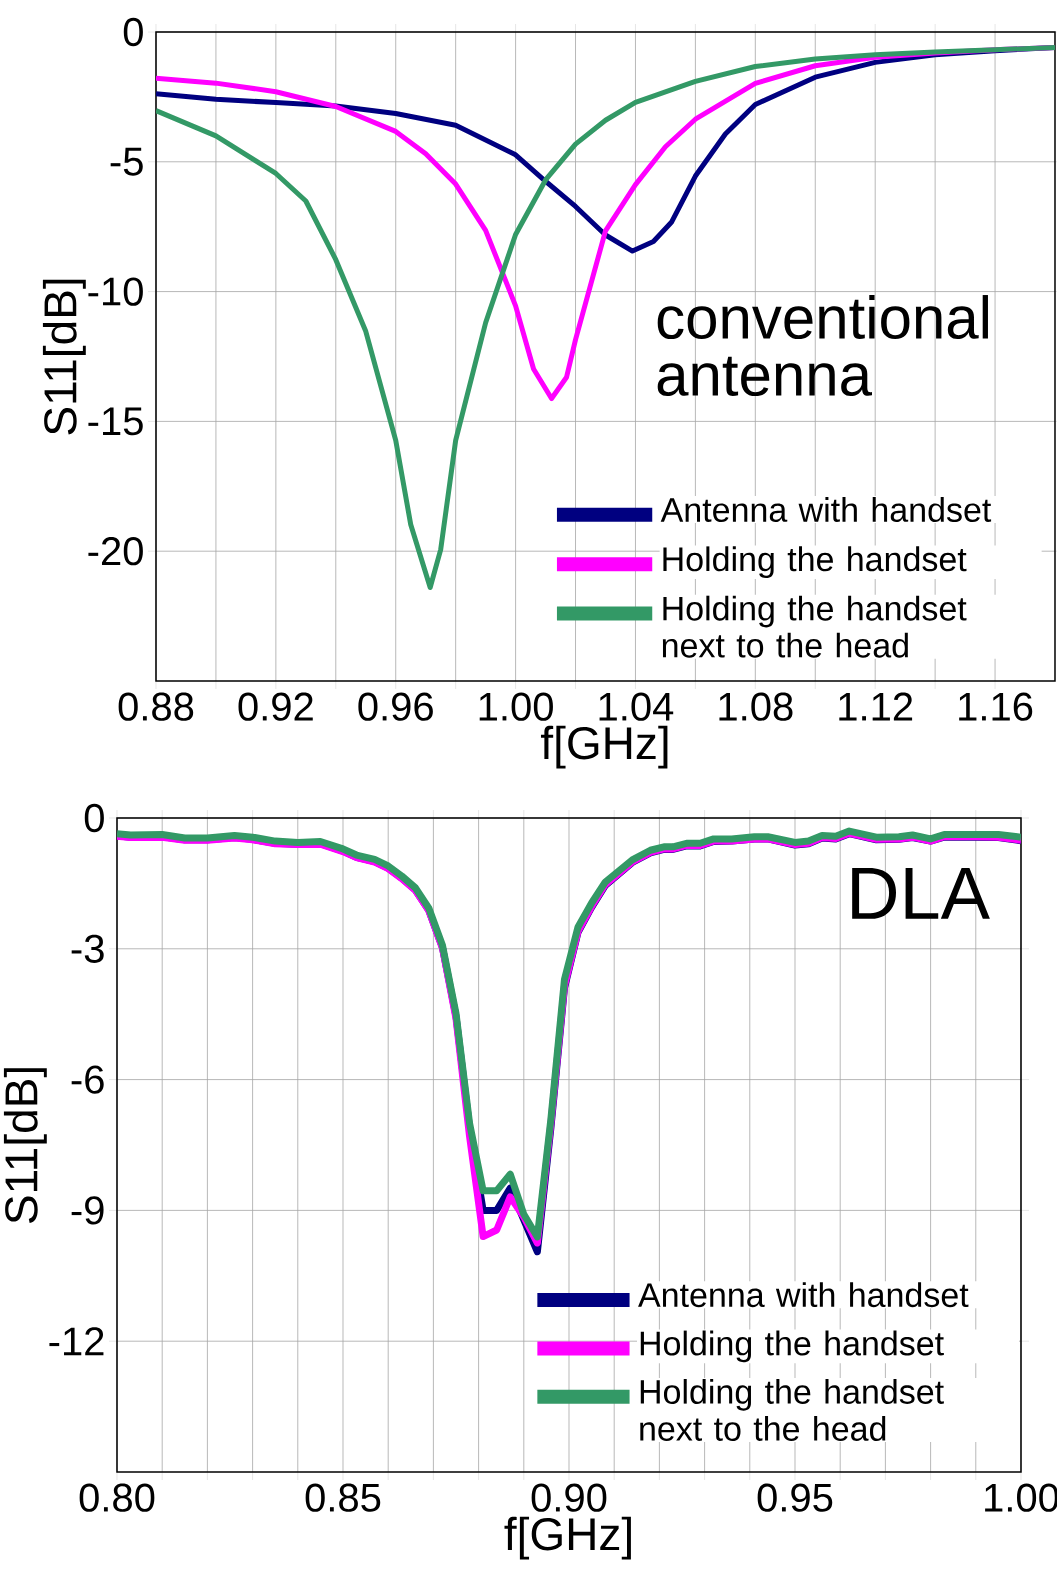 The image size is (1057, 1587). I want to click on y-tick-label: -3, so click(87, 948).